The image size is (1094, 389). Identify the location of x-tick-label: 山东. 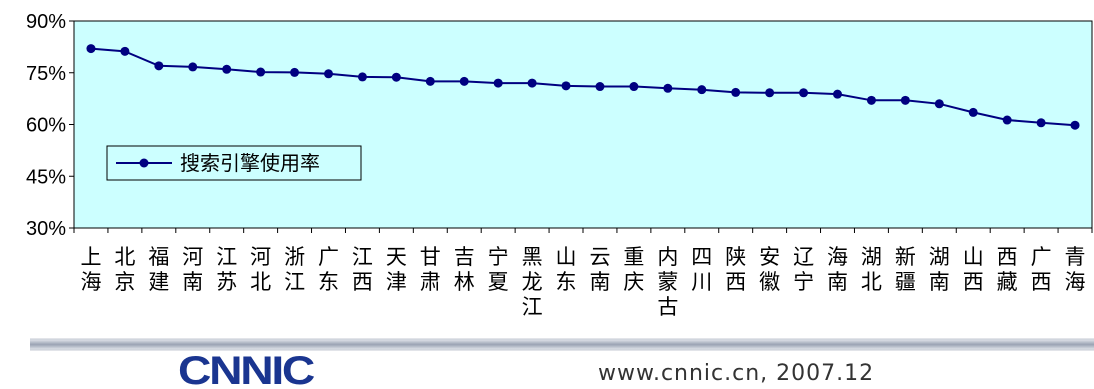
(566, 269).